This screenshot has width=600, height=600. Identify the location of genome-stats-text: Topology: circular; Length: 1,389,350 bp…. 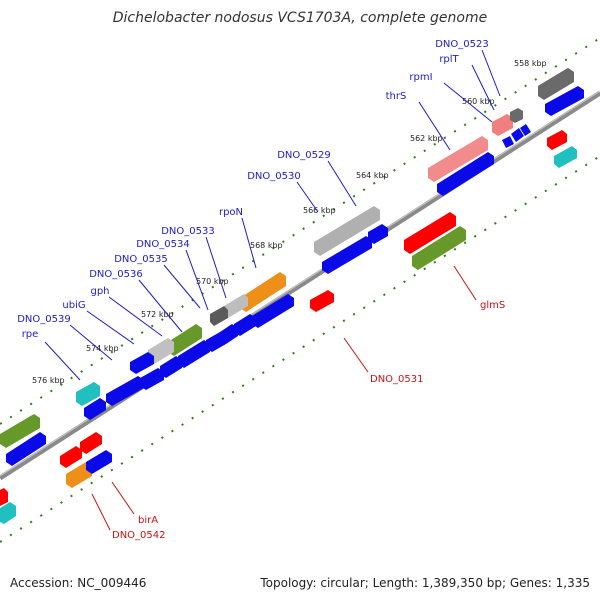
(425, 583).